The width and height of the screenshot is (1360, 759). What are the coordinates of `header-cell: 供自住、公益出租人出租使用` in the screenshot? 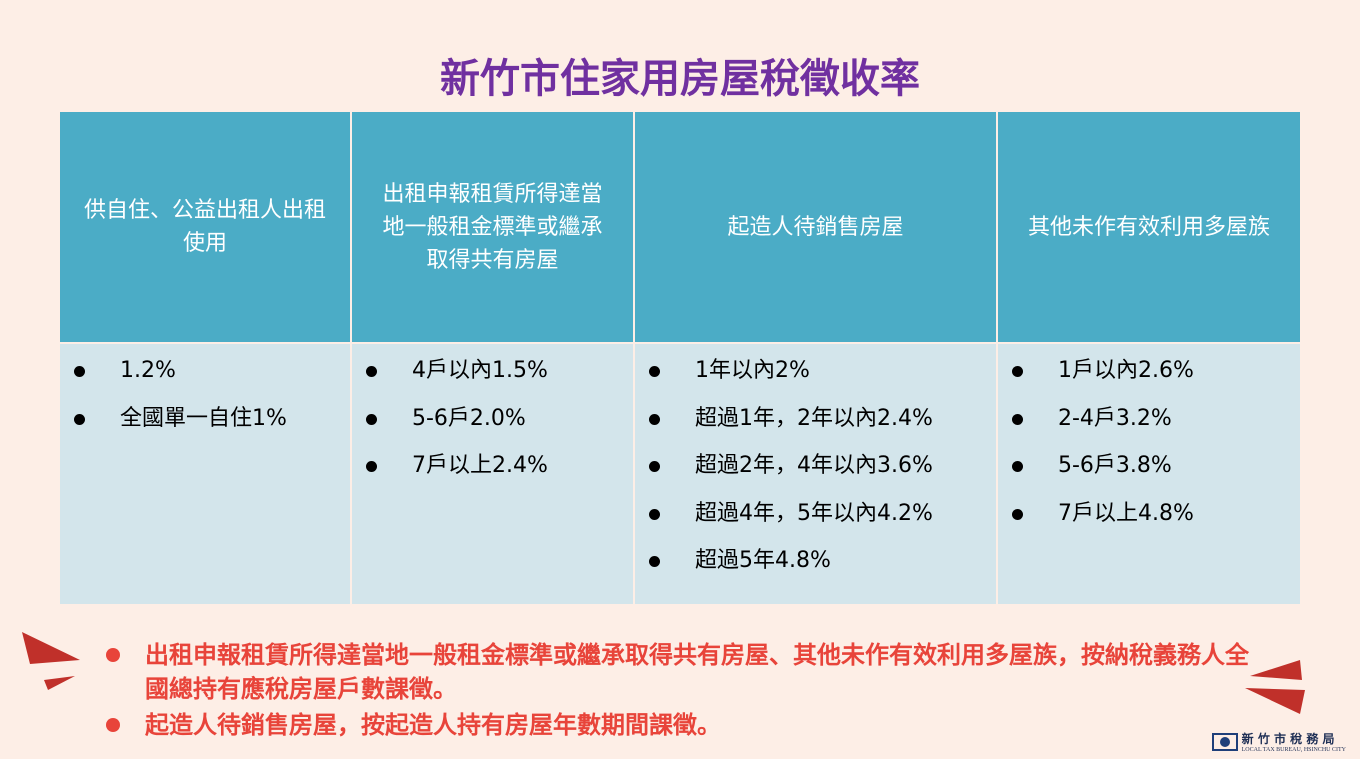 It's located at (205, 227).